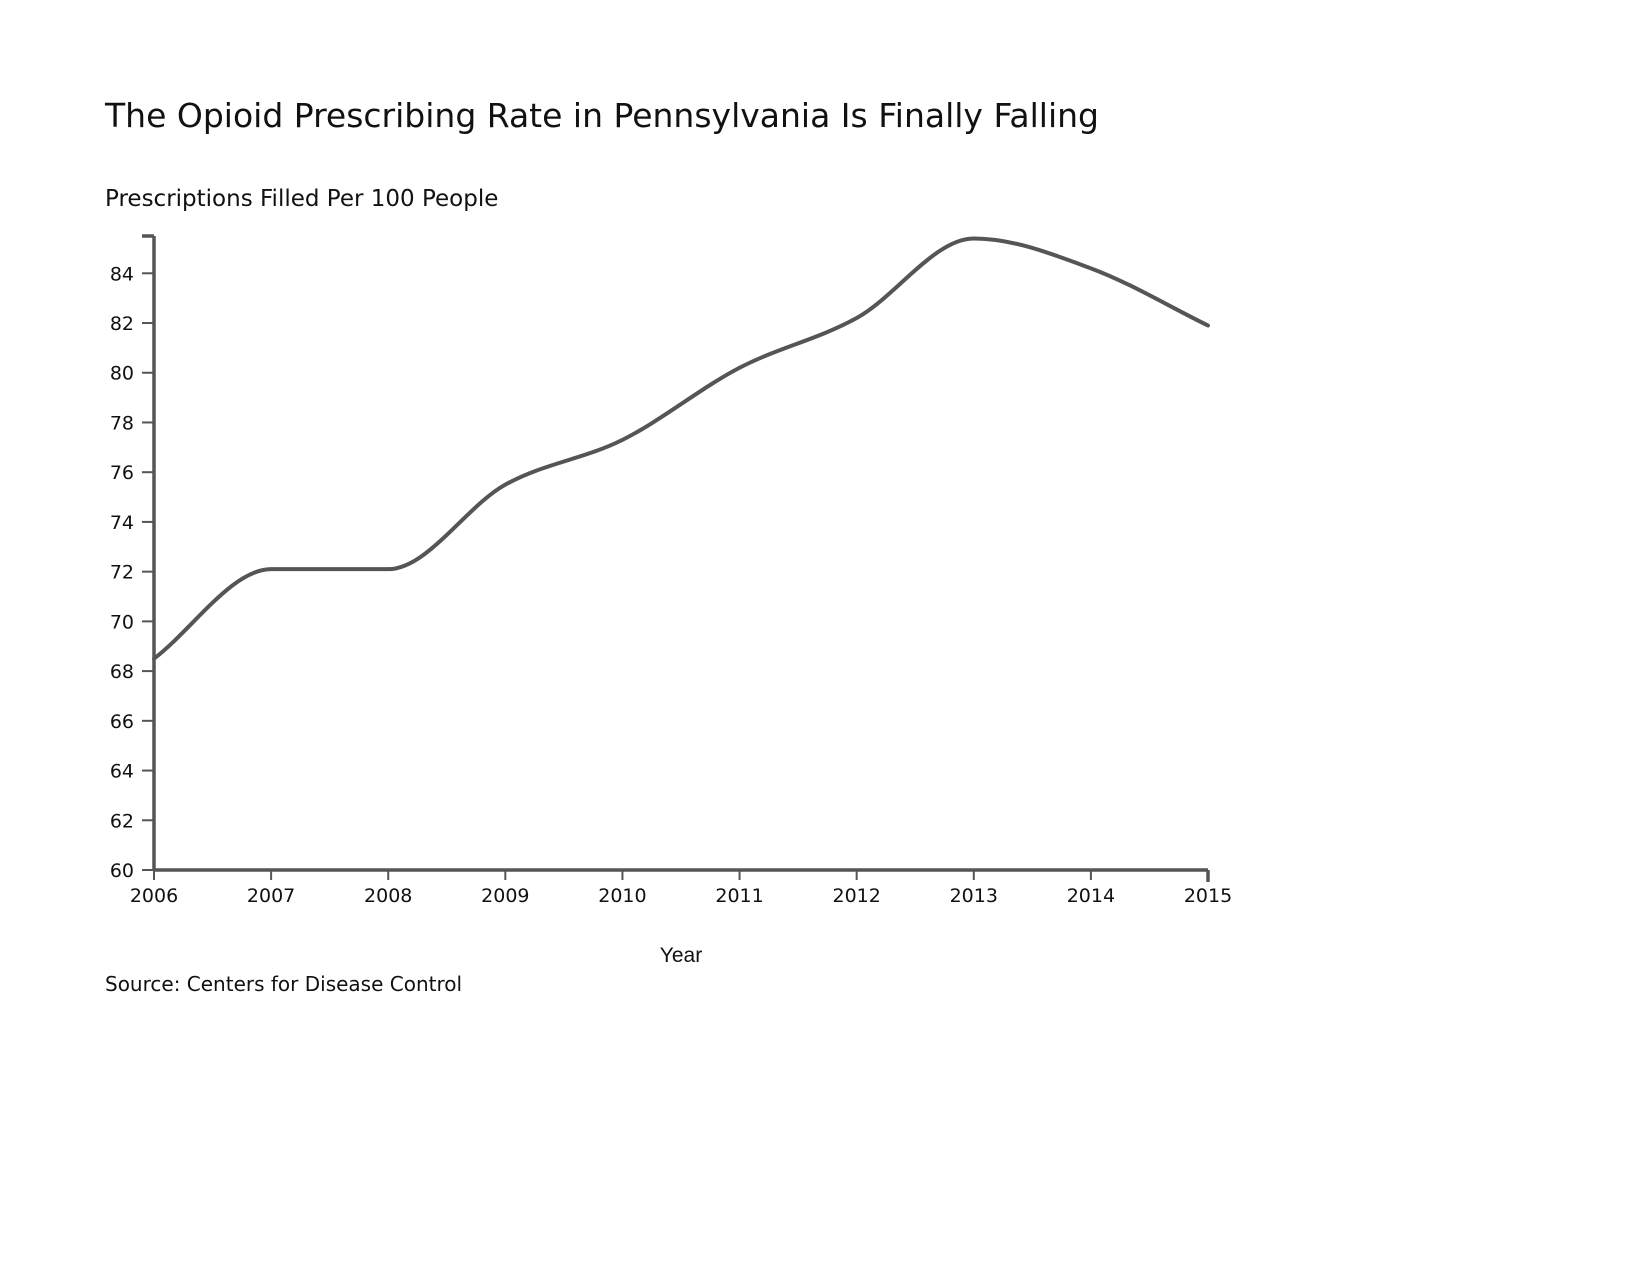 The image size is (1650, 1275). What do you see at coordinates (122, 821) in the screenshot?
I see `y-tick-label: 62` at bounding box center [122, 821].